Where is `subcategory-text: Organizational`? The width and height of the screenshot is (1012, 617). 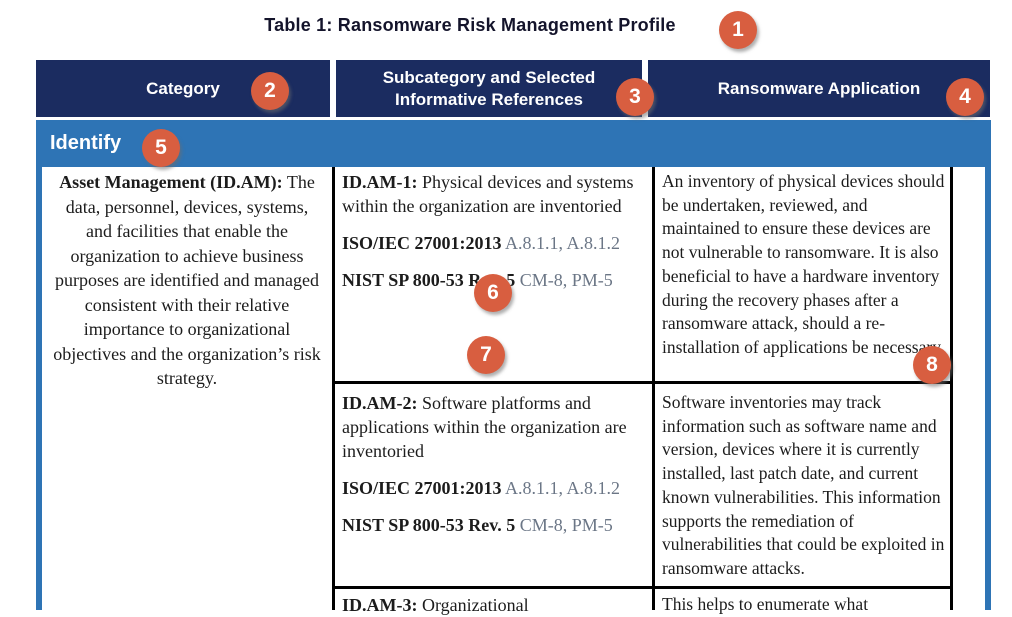 subcategory-text: Organizational is located at coordinates (475, 605).